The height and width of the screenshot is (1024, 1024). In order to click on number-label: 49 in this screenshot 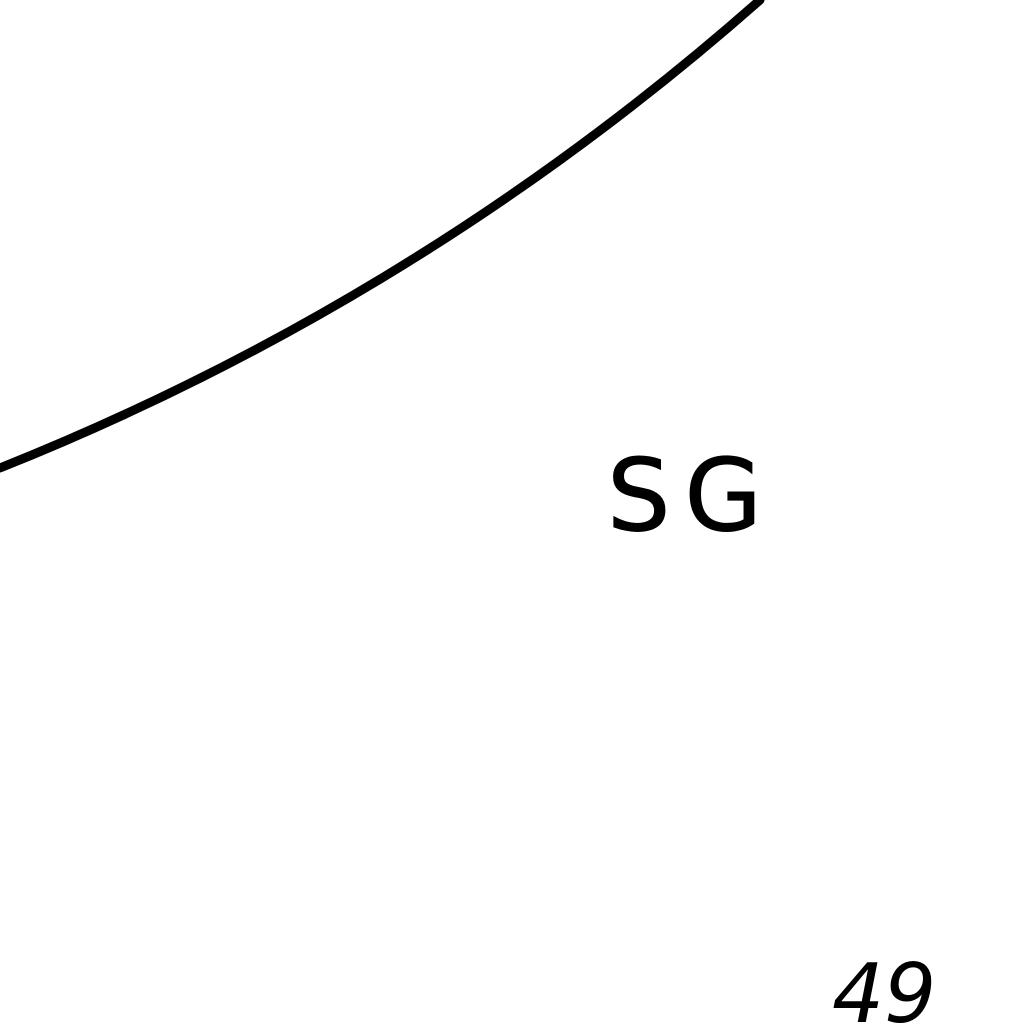, I will do `click(884, 985)`.